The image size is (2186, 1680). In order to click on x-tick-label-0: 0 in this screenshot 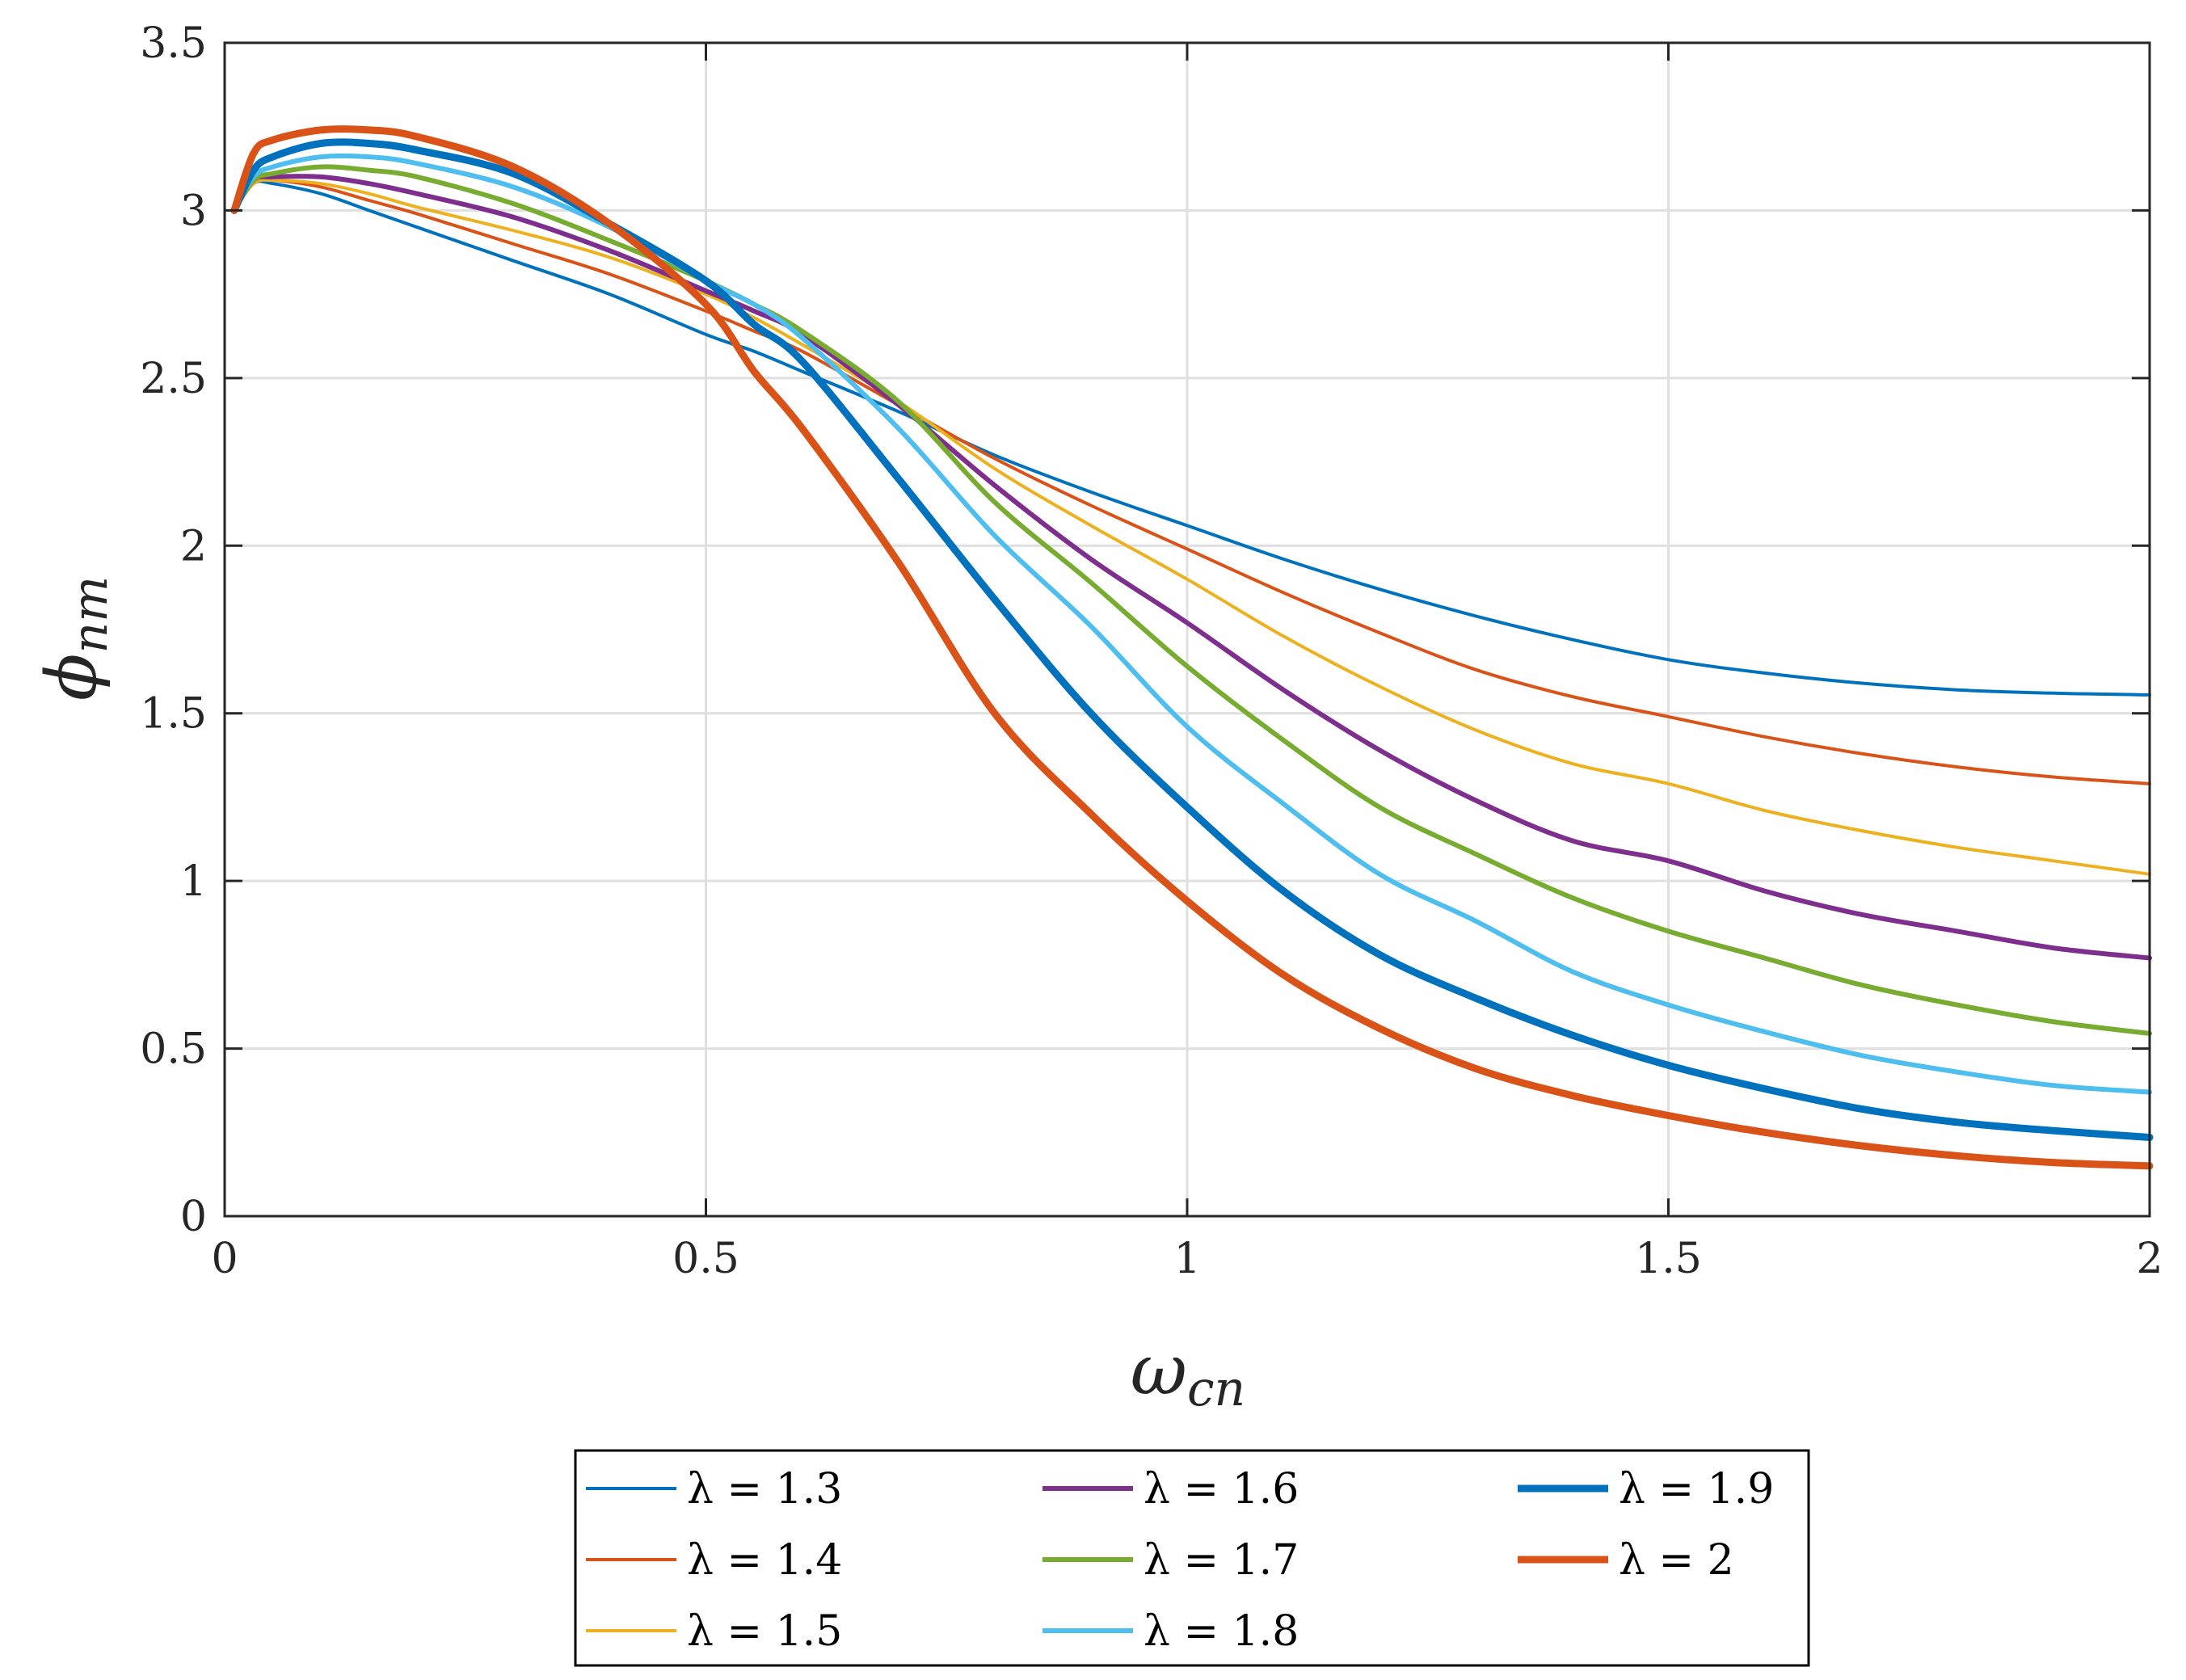, I will do `click(224, 1259)`.